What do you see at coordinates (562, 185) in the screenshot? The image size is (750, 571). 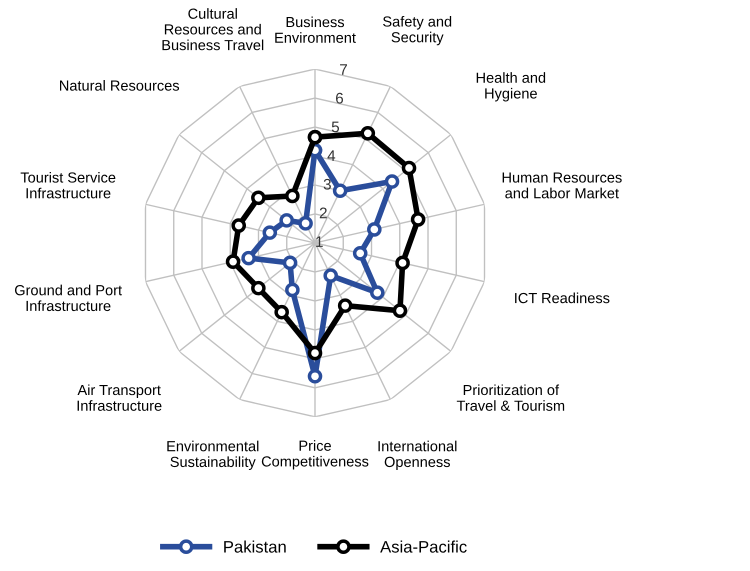 I see `spoke-label: Human Resources and Labor Market` at bounding box center [562, 185].